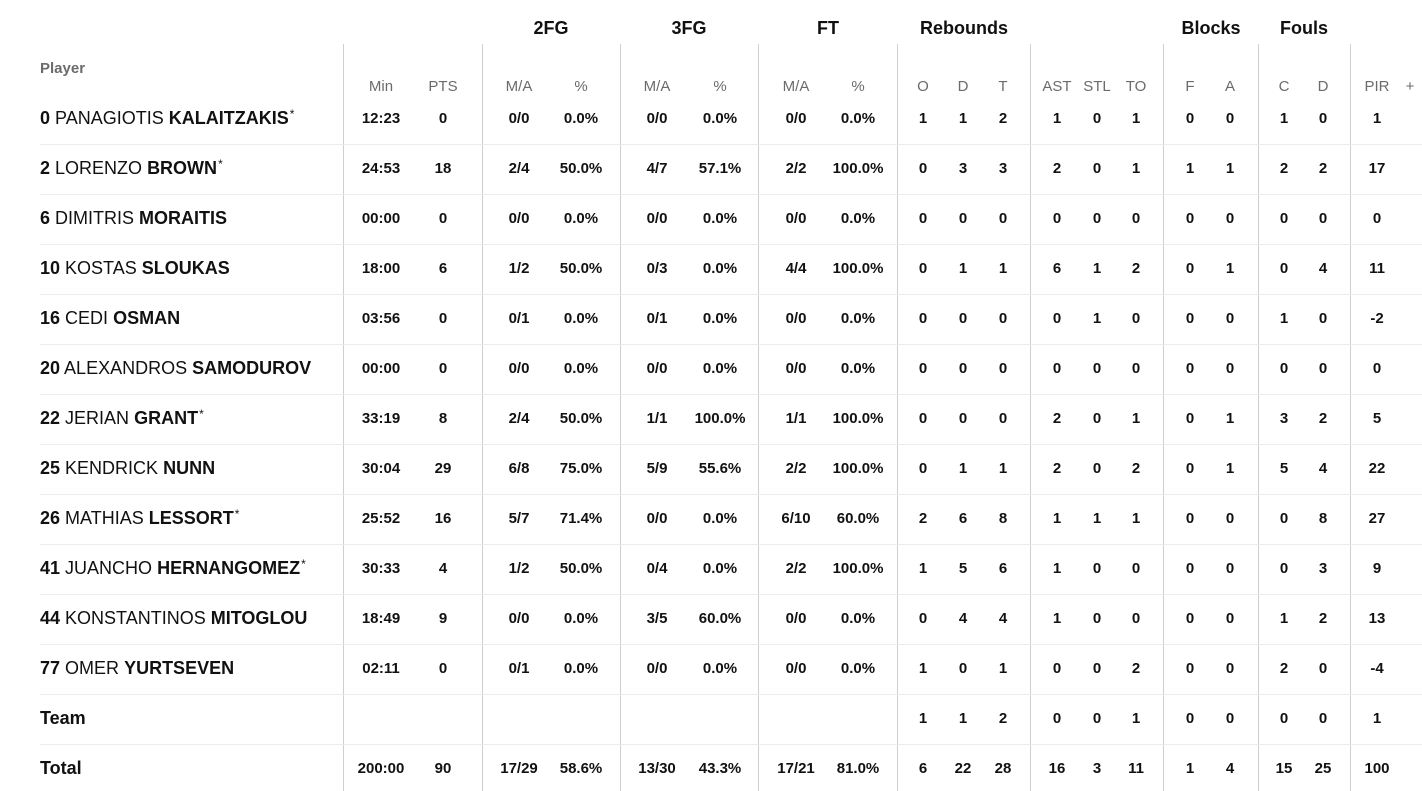 The image size is (1422, 791). Describe the element at coordinates (133, 218) in the screenshot. I see `player-name: 6 DIMITRIS MORAITIS` at that location.